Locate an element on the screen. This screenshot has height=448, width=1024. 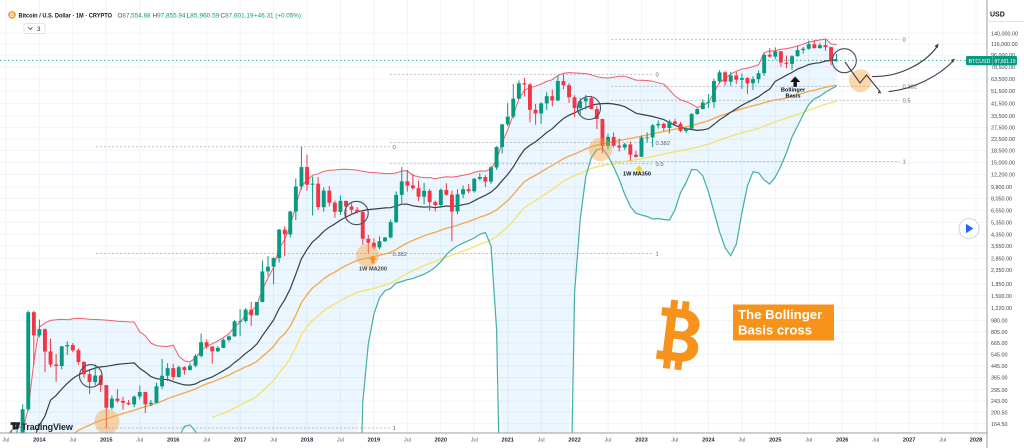
svg-text: Basis cross is located at coordinates (775, 330).